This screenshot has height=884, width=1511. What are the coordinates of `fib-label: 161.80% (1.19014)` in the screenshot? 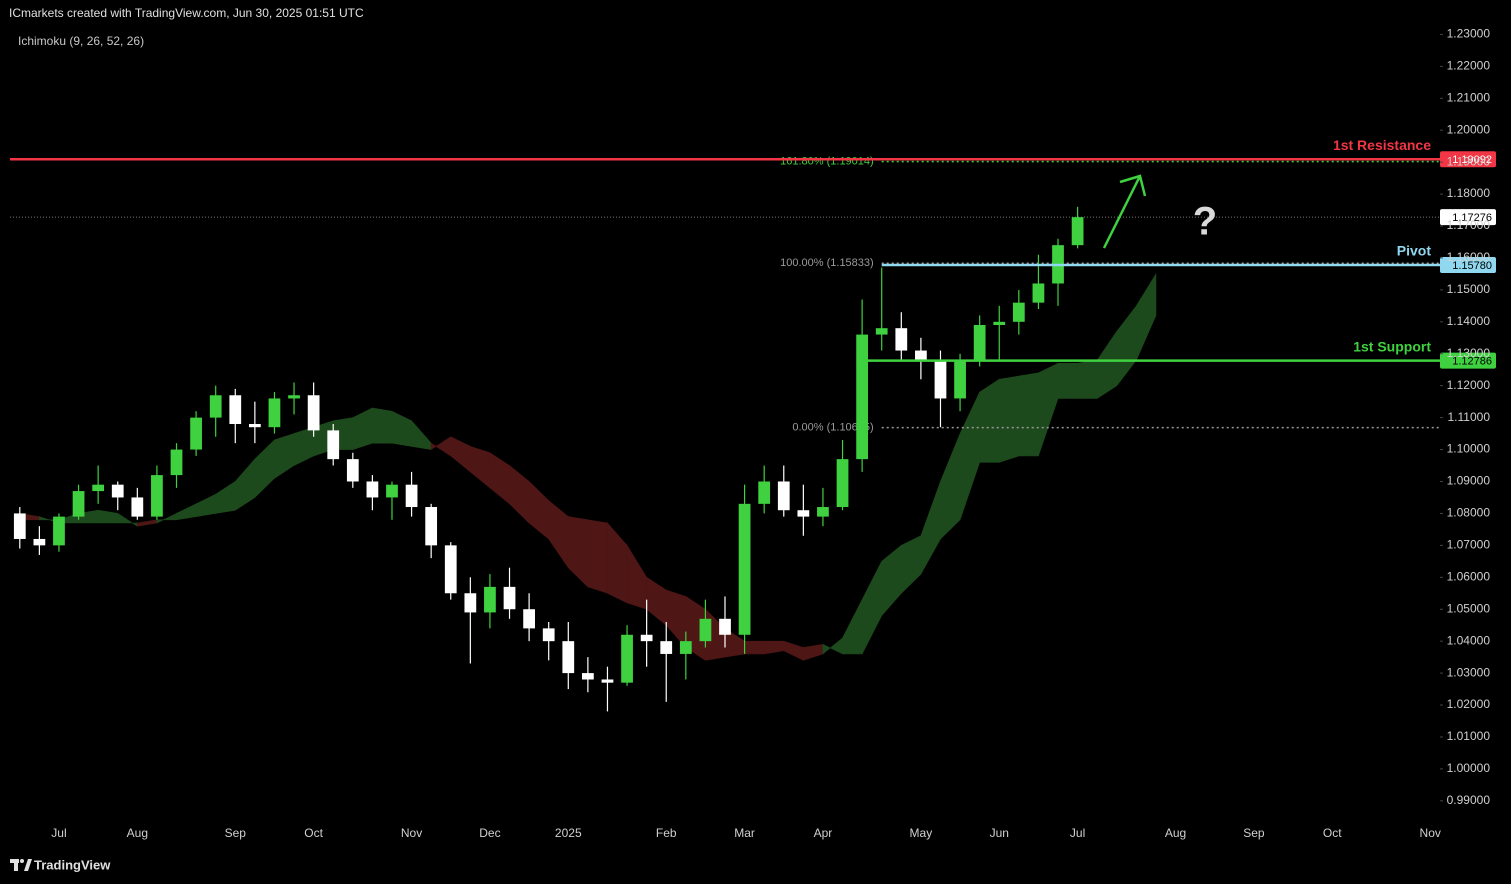 It's located at (827, 162).